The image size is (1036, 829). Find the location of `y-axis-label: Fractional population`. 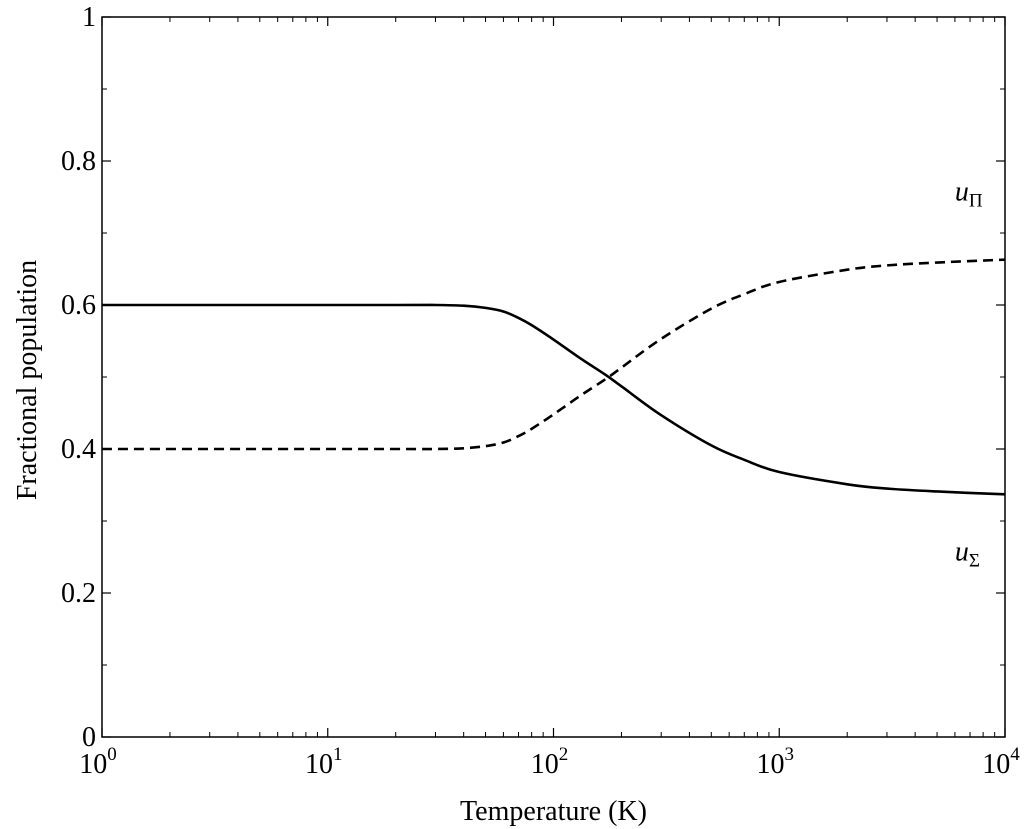

y-axis-label: Fractional population is located at coordinates (27, 380).